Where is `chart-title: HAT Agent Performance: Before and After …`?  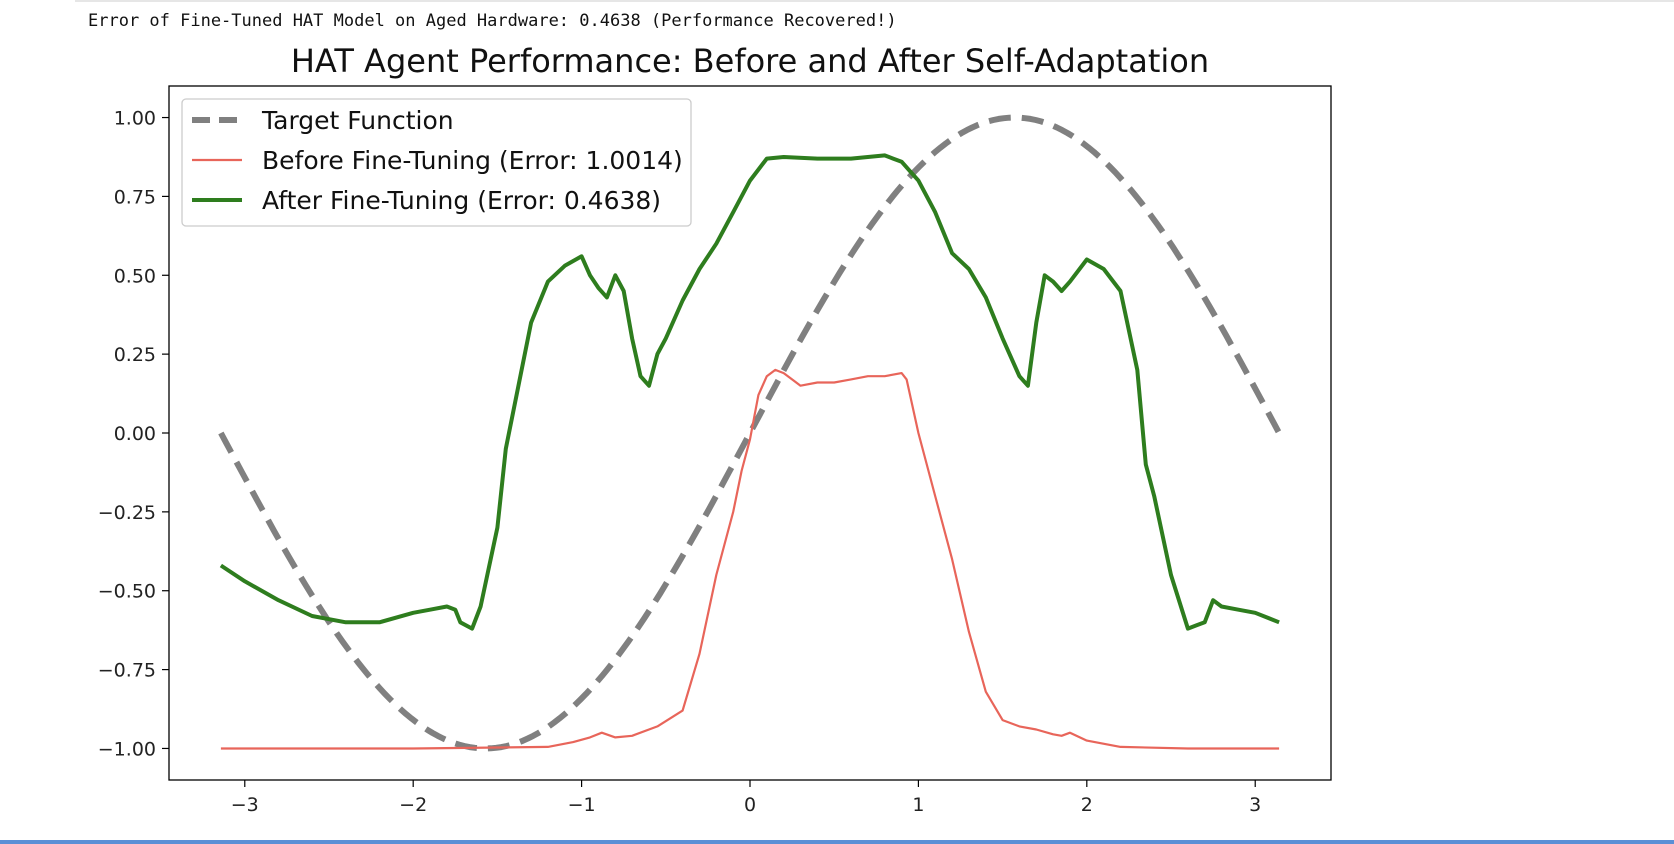
chart-title: HAT Agent Performance: Before and After … is located at coordinates (750, 61).